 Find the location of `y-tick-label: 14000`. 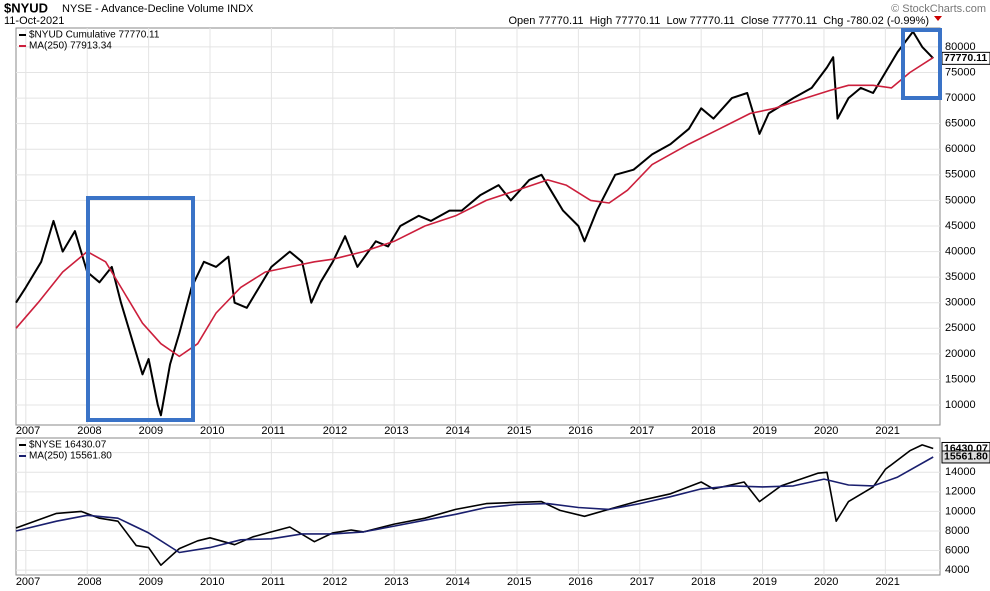

y-tick-label: 14000 is located at coordinates (960, 472).